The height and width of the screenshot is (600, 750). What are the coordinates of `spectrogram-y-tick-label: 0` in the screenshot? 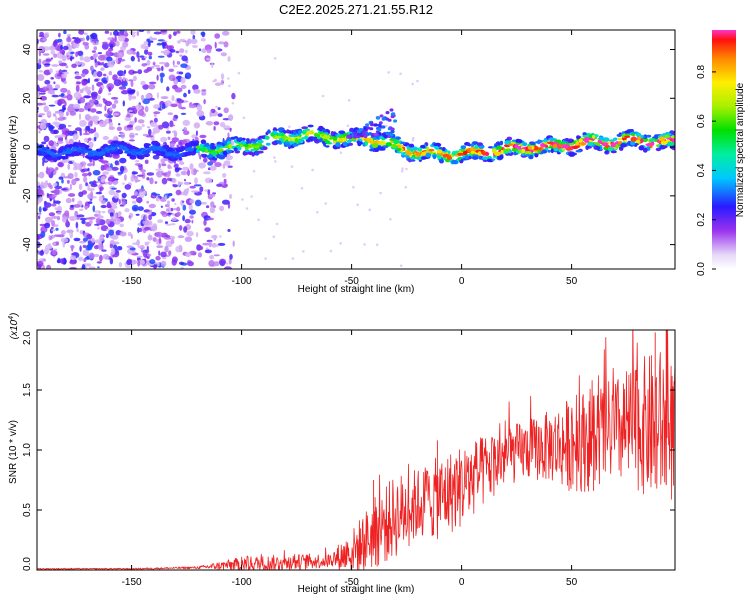 It's located at (27, 147).